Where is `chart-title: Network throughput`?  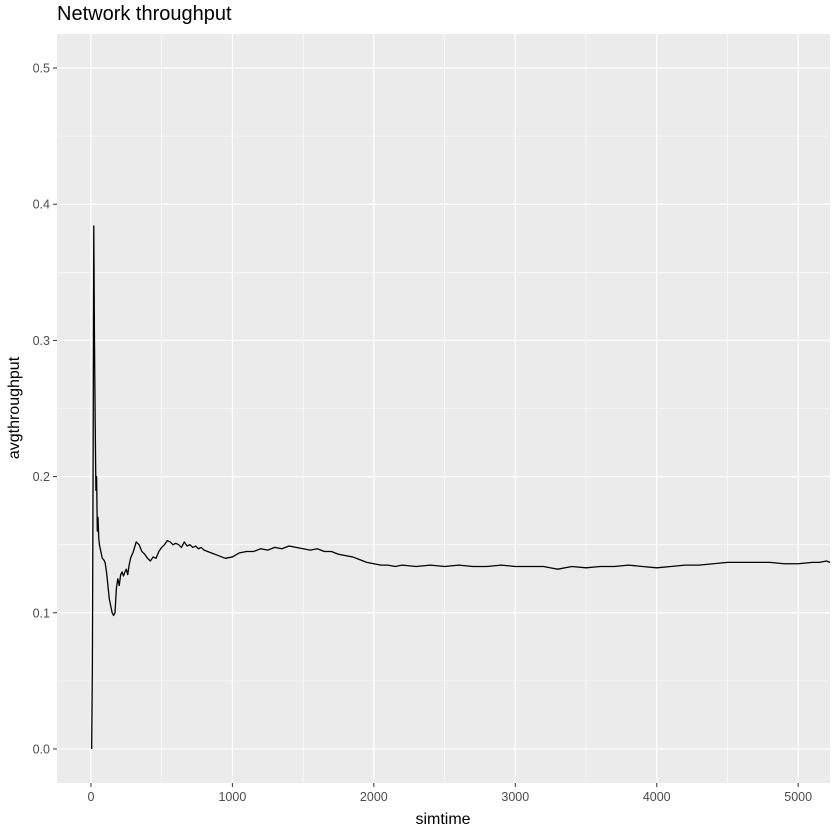 chart-title: Network throughput is located at coordinates (144, 14).